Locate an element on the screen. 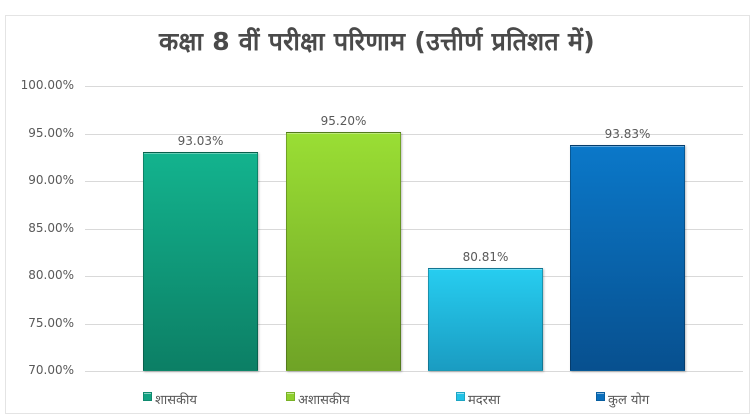 This screenshot has height=420, width=754. legend-item-total: कुल योग is located at coordinates (622, 399).